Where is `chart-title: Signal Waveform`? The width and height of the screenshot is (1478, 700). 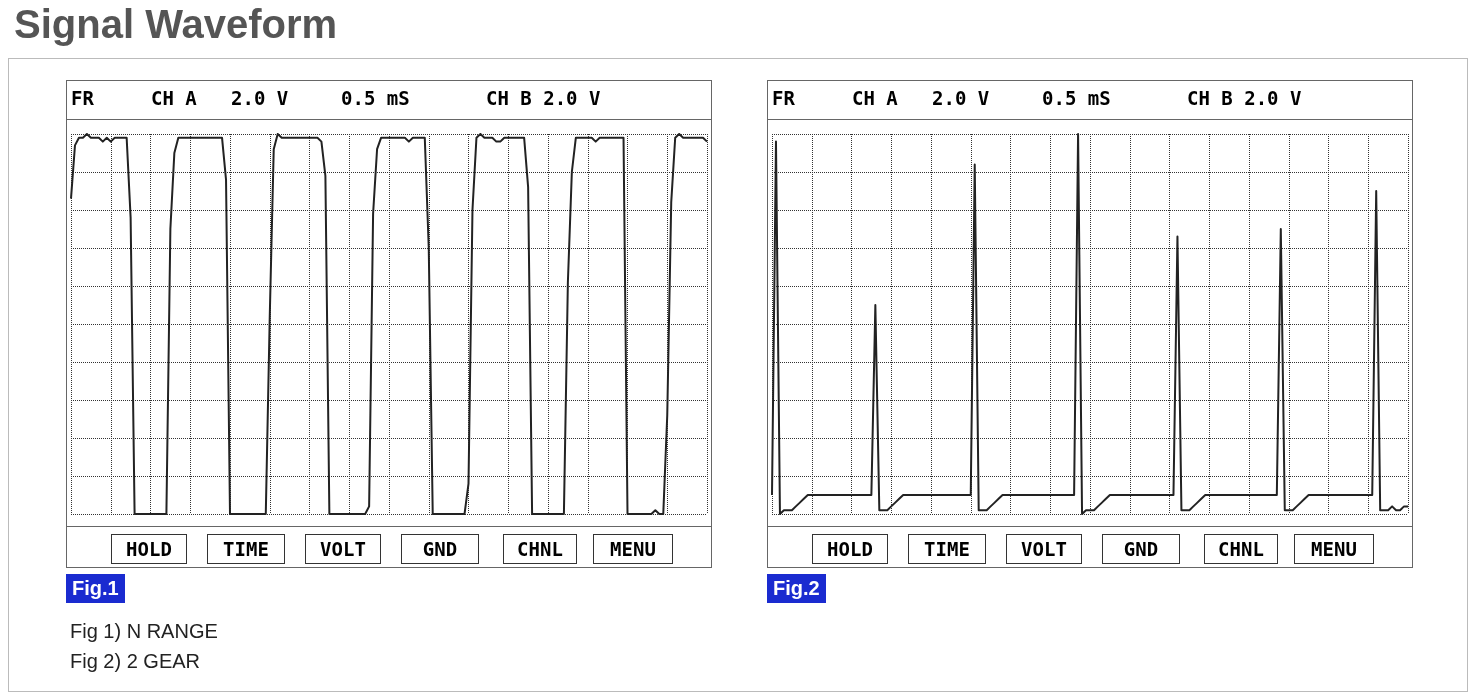 chart-title: Signal Waveform is located at coordinates (176, 24).